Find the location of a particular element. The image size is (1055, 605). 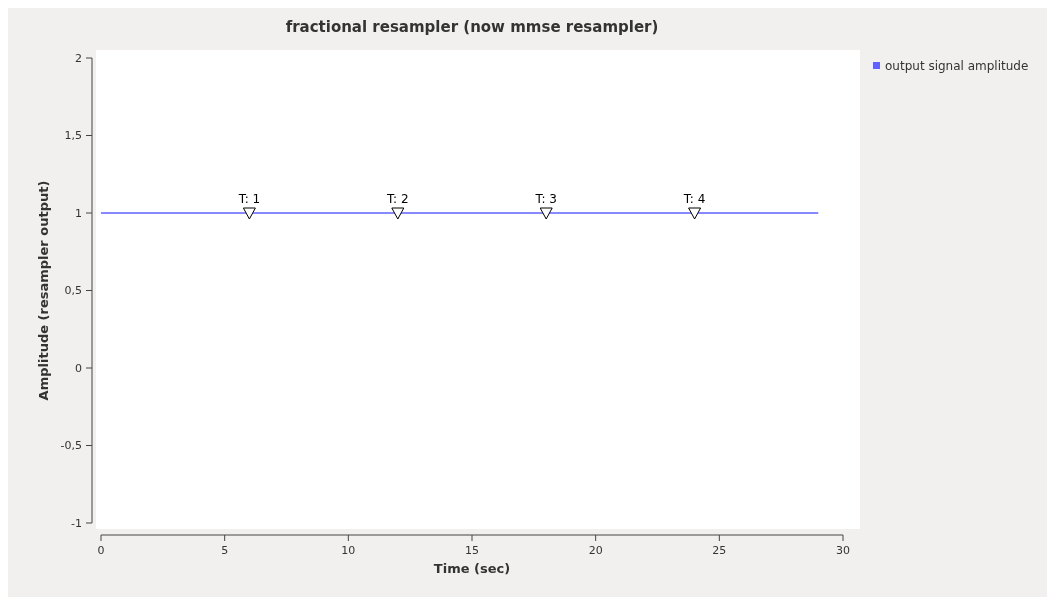

y-tick-label: 1 is located at coordinates (78, 213).